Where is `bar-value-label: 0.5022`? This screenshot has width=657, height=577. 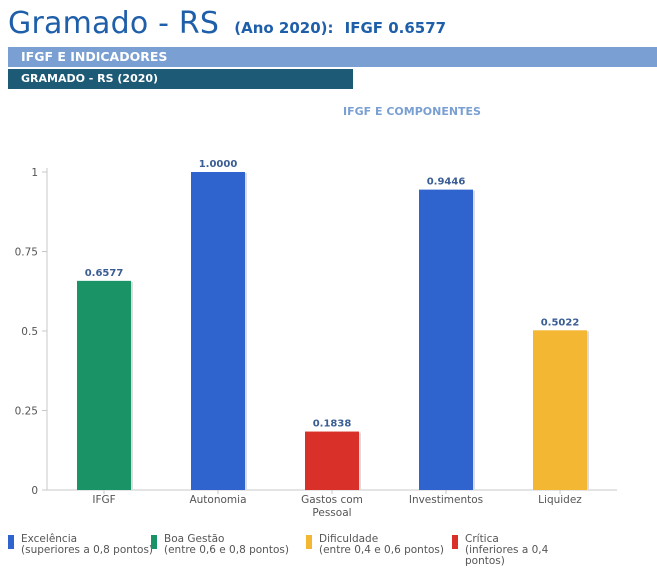 bar-value-label: 0.5022 is located at coordinates (560, 322).